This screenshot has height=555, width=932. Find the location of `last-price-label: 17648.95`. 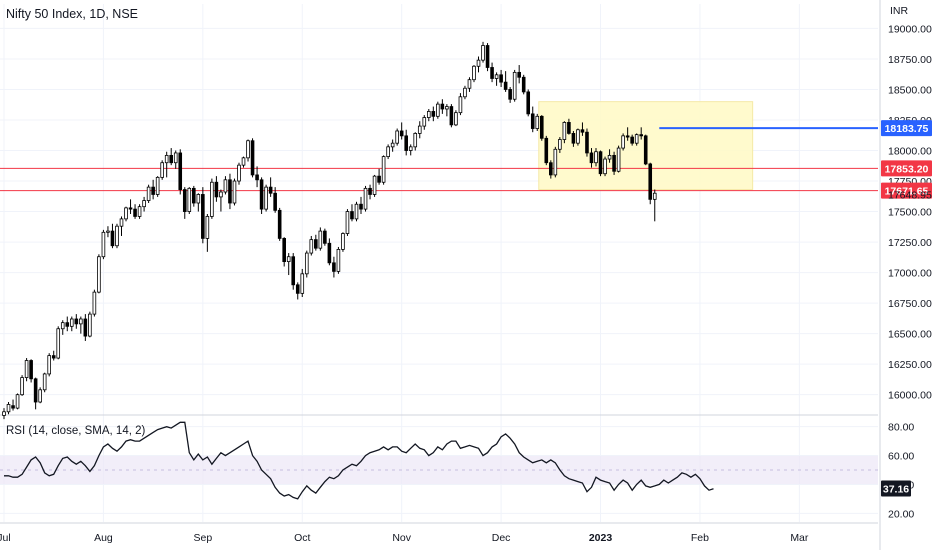

last-price-label: 17648.95 is located at coordinates (910, 195).